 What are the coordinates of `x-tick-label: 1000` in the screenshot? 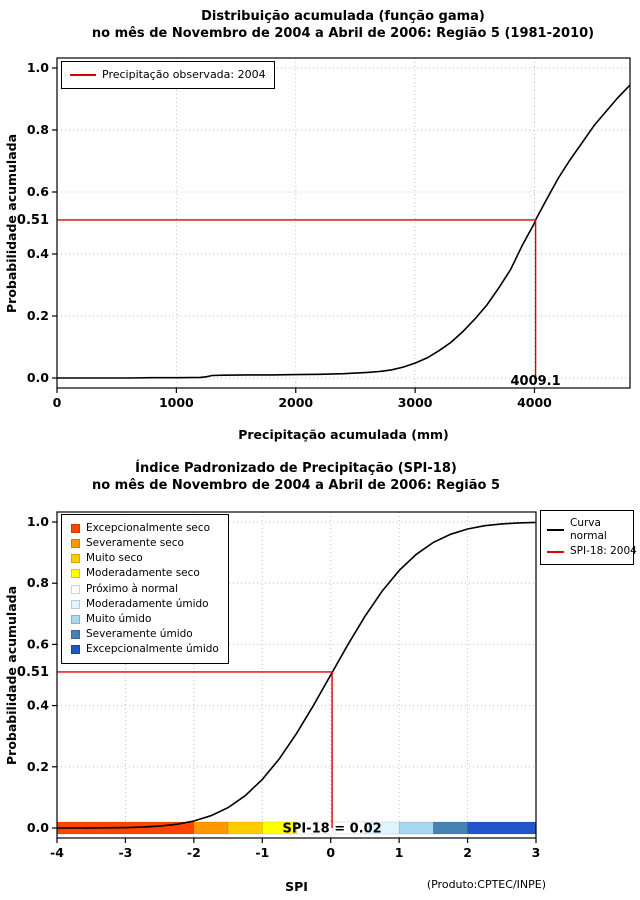 It's located at (176, 402).